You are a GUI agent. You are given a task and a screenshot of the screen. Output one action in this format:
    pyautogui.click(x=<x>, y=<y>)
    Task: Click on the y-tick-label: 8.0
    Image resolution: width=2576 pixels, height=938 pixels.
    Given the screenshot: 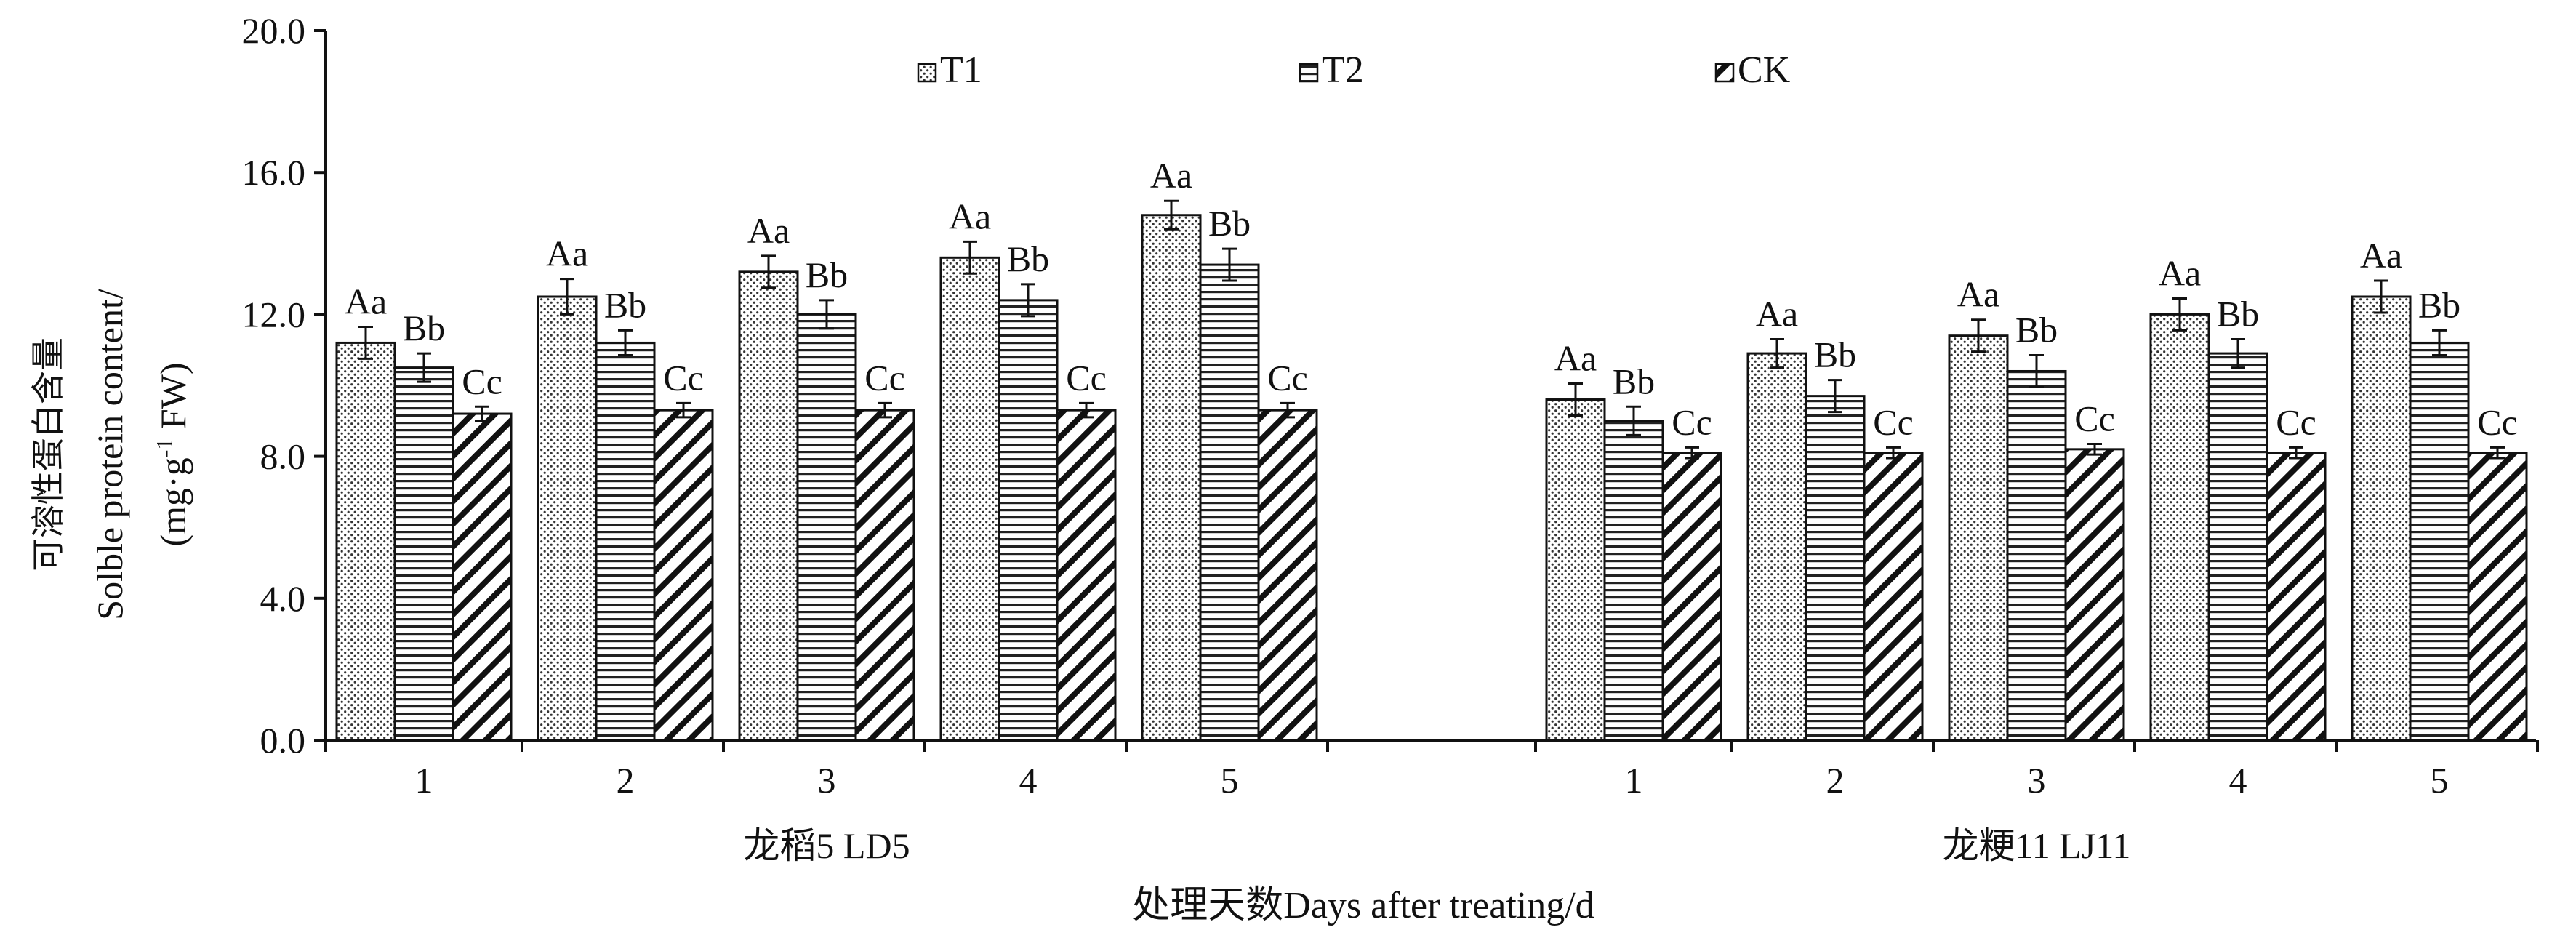 What is the action you would take?
    pyautogui.click(x=283, y=456)
    